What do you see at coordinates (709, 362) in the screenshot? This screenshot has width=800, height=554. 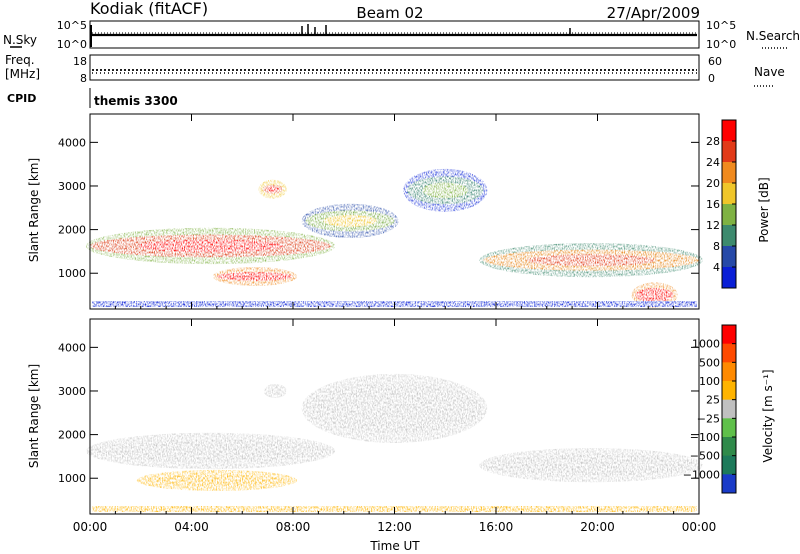 I see `colorbar-tick-label: 500` at bounding box center [709, 362].